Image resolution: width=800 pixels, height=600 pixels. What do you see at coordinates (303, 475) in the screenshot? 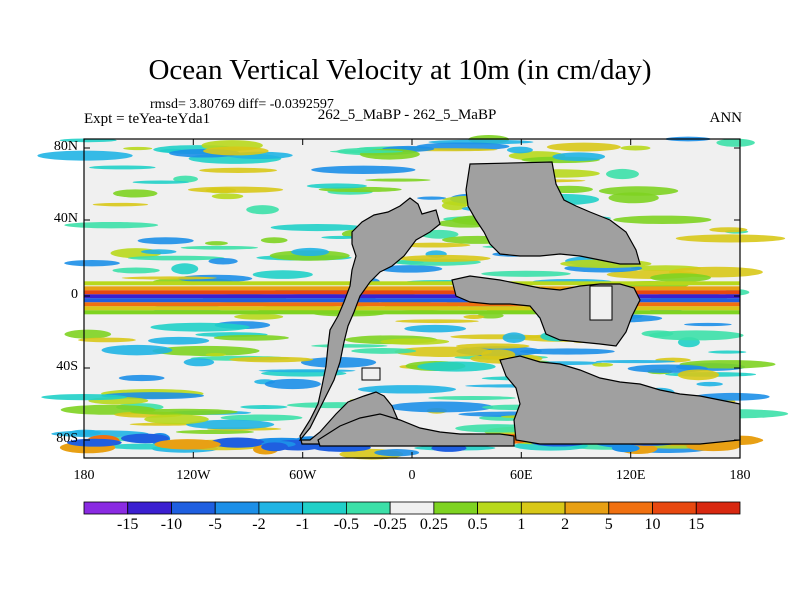
I see `lon-label: 60W` at bounding box center [303, 475].